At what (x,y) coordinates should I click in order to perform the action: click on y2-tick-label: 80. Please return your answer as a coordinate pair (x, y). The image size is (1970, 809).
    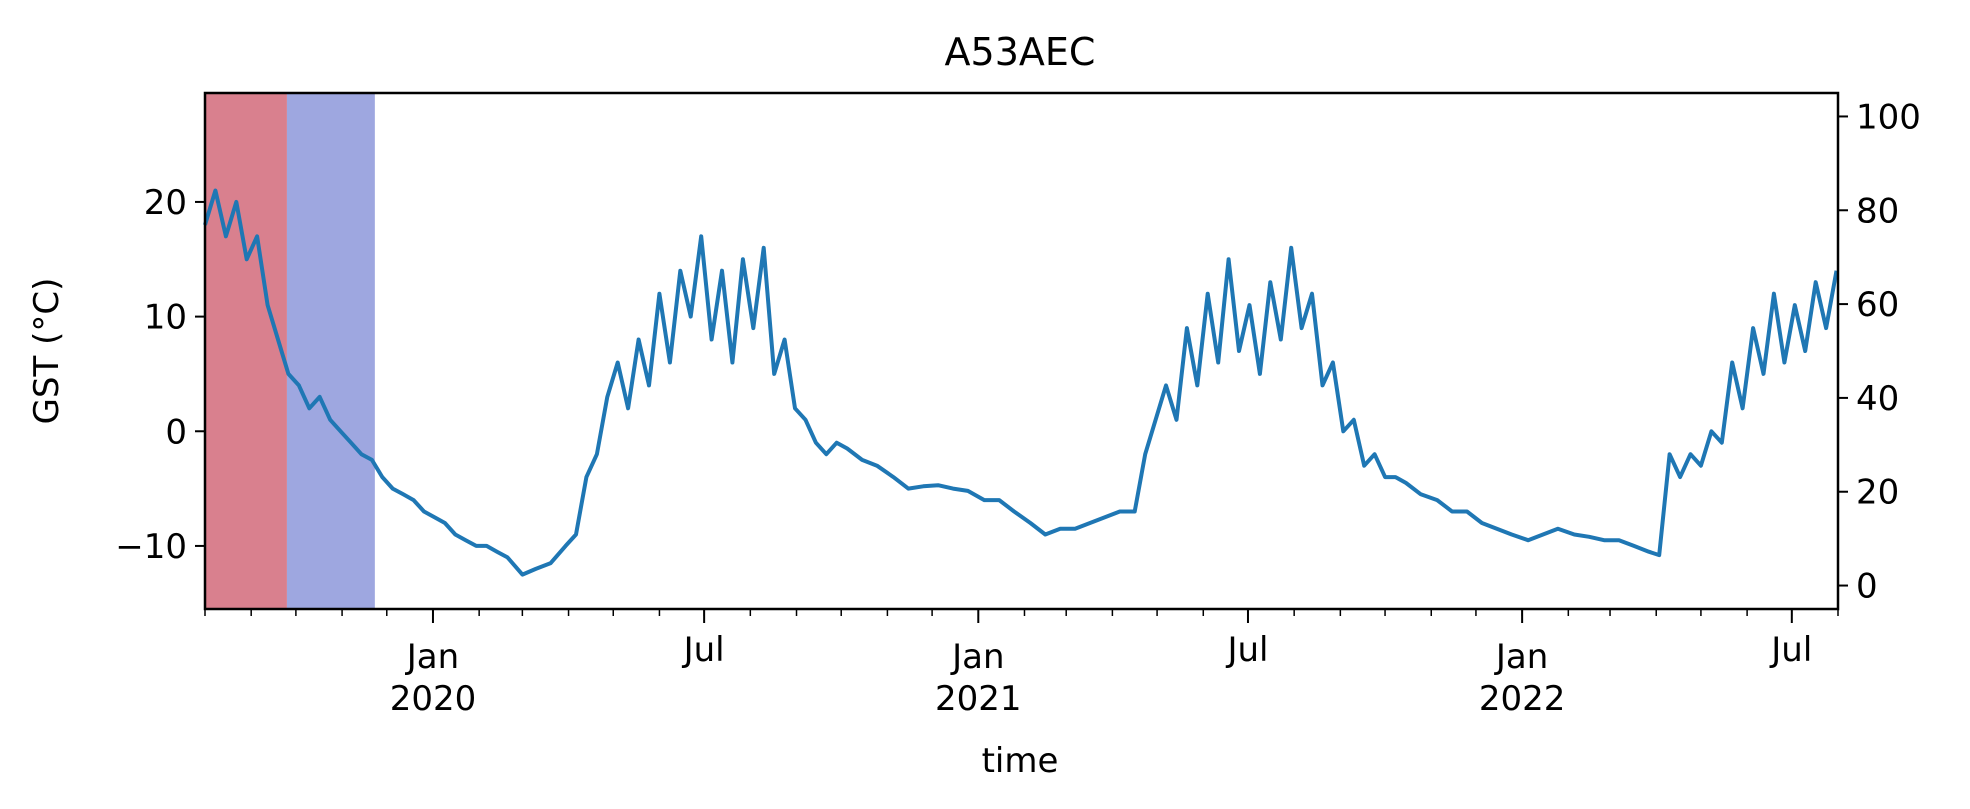
    Looking at the image, I should click on (1877, 211).